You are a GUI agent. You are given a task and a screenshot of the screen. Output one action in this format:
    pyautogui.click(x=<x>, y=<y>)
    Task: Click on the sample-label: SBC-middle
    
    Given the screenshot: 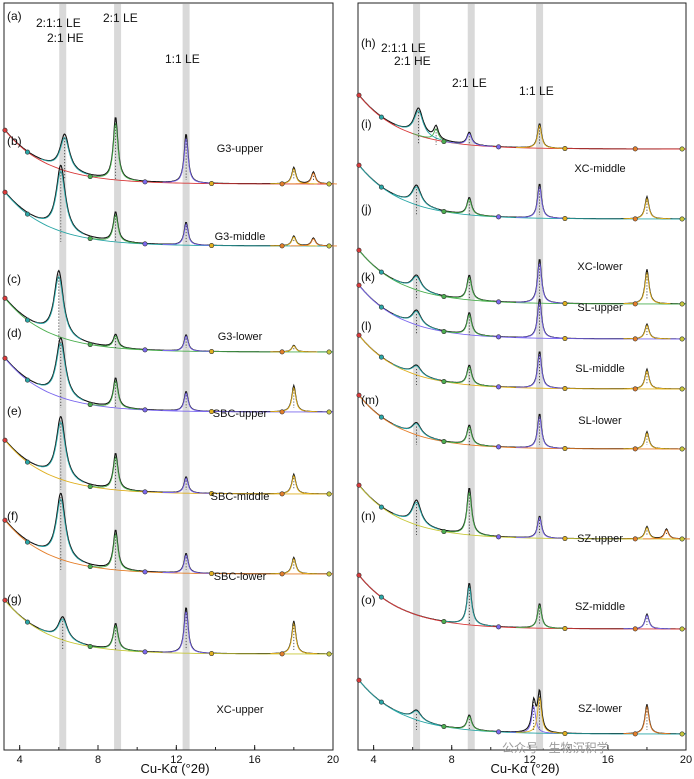 What is the action you would take?
    pyautogui.click(x=240, y=497)
    